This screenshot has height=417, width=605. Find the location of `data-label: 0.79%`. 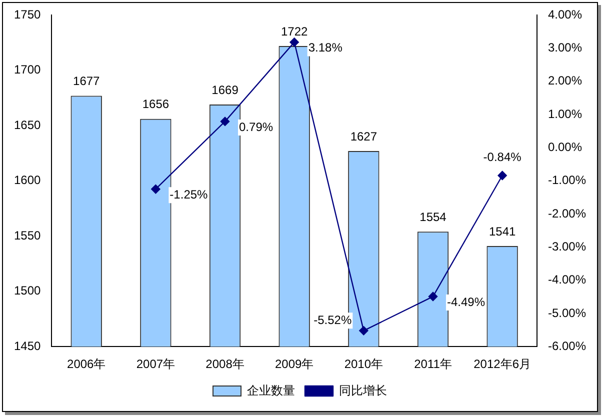

data-label: 0.79% is located at coordinates (256, 127).